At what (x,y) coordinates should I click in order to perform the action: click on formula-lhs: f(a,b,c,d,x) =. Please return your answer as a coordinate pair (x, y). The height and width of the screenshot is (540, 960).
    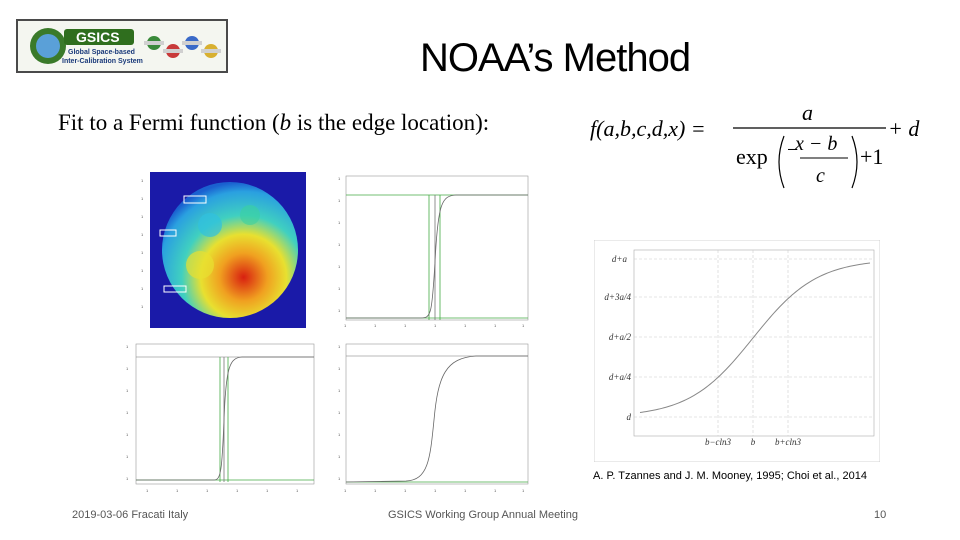
    Looking at the image, I should click on (648, 128).